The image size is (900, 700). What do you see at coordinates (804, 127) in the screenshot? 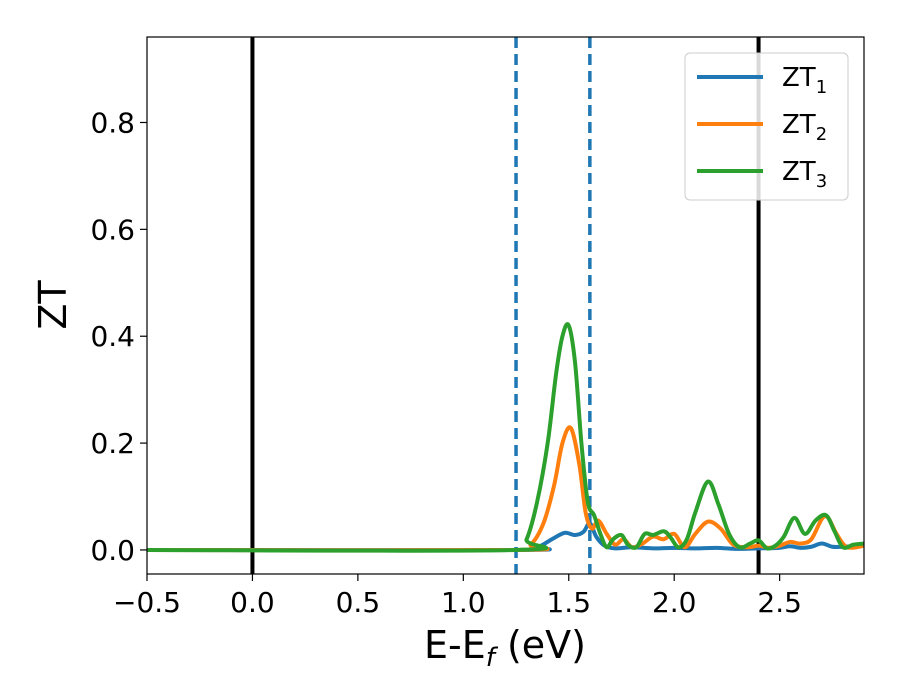
I see `legend-label-zt2: ZT2` at bounding box center [804, 127].